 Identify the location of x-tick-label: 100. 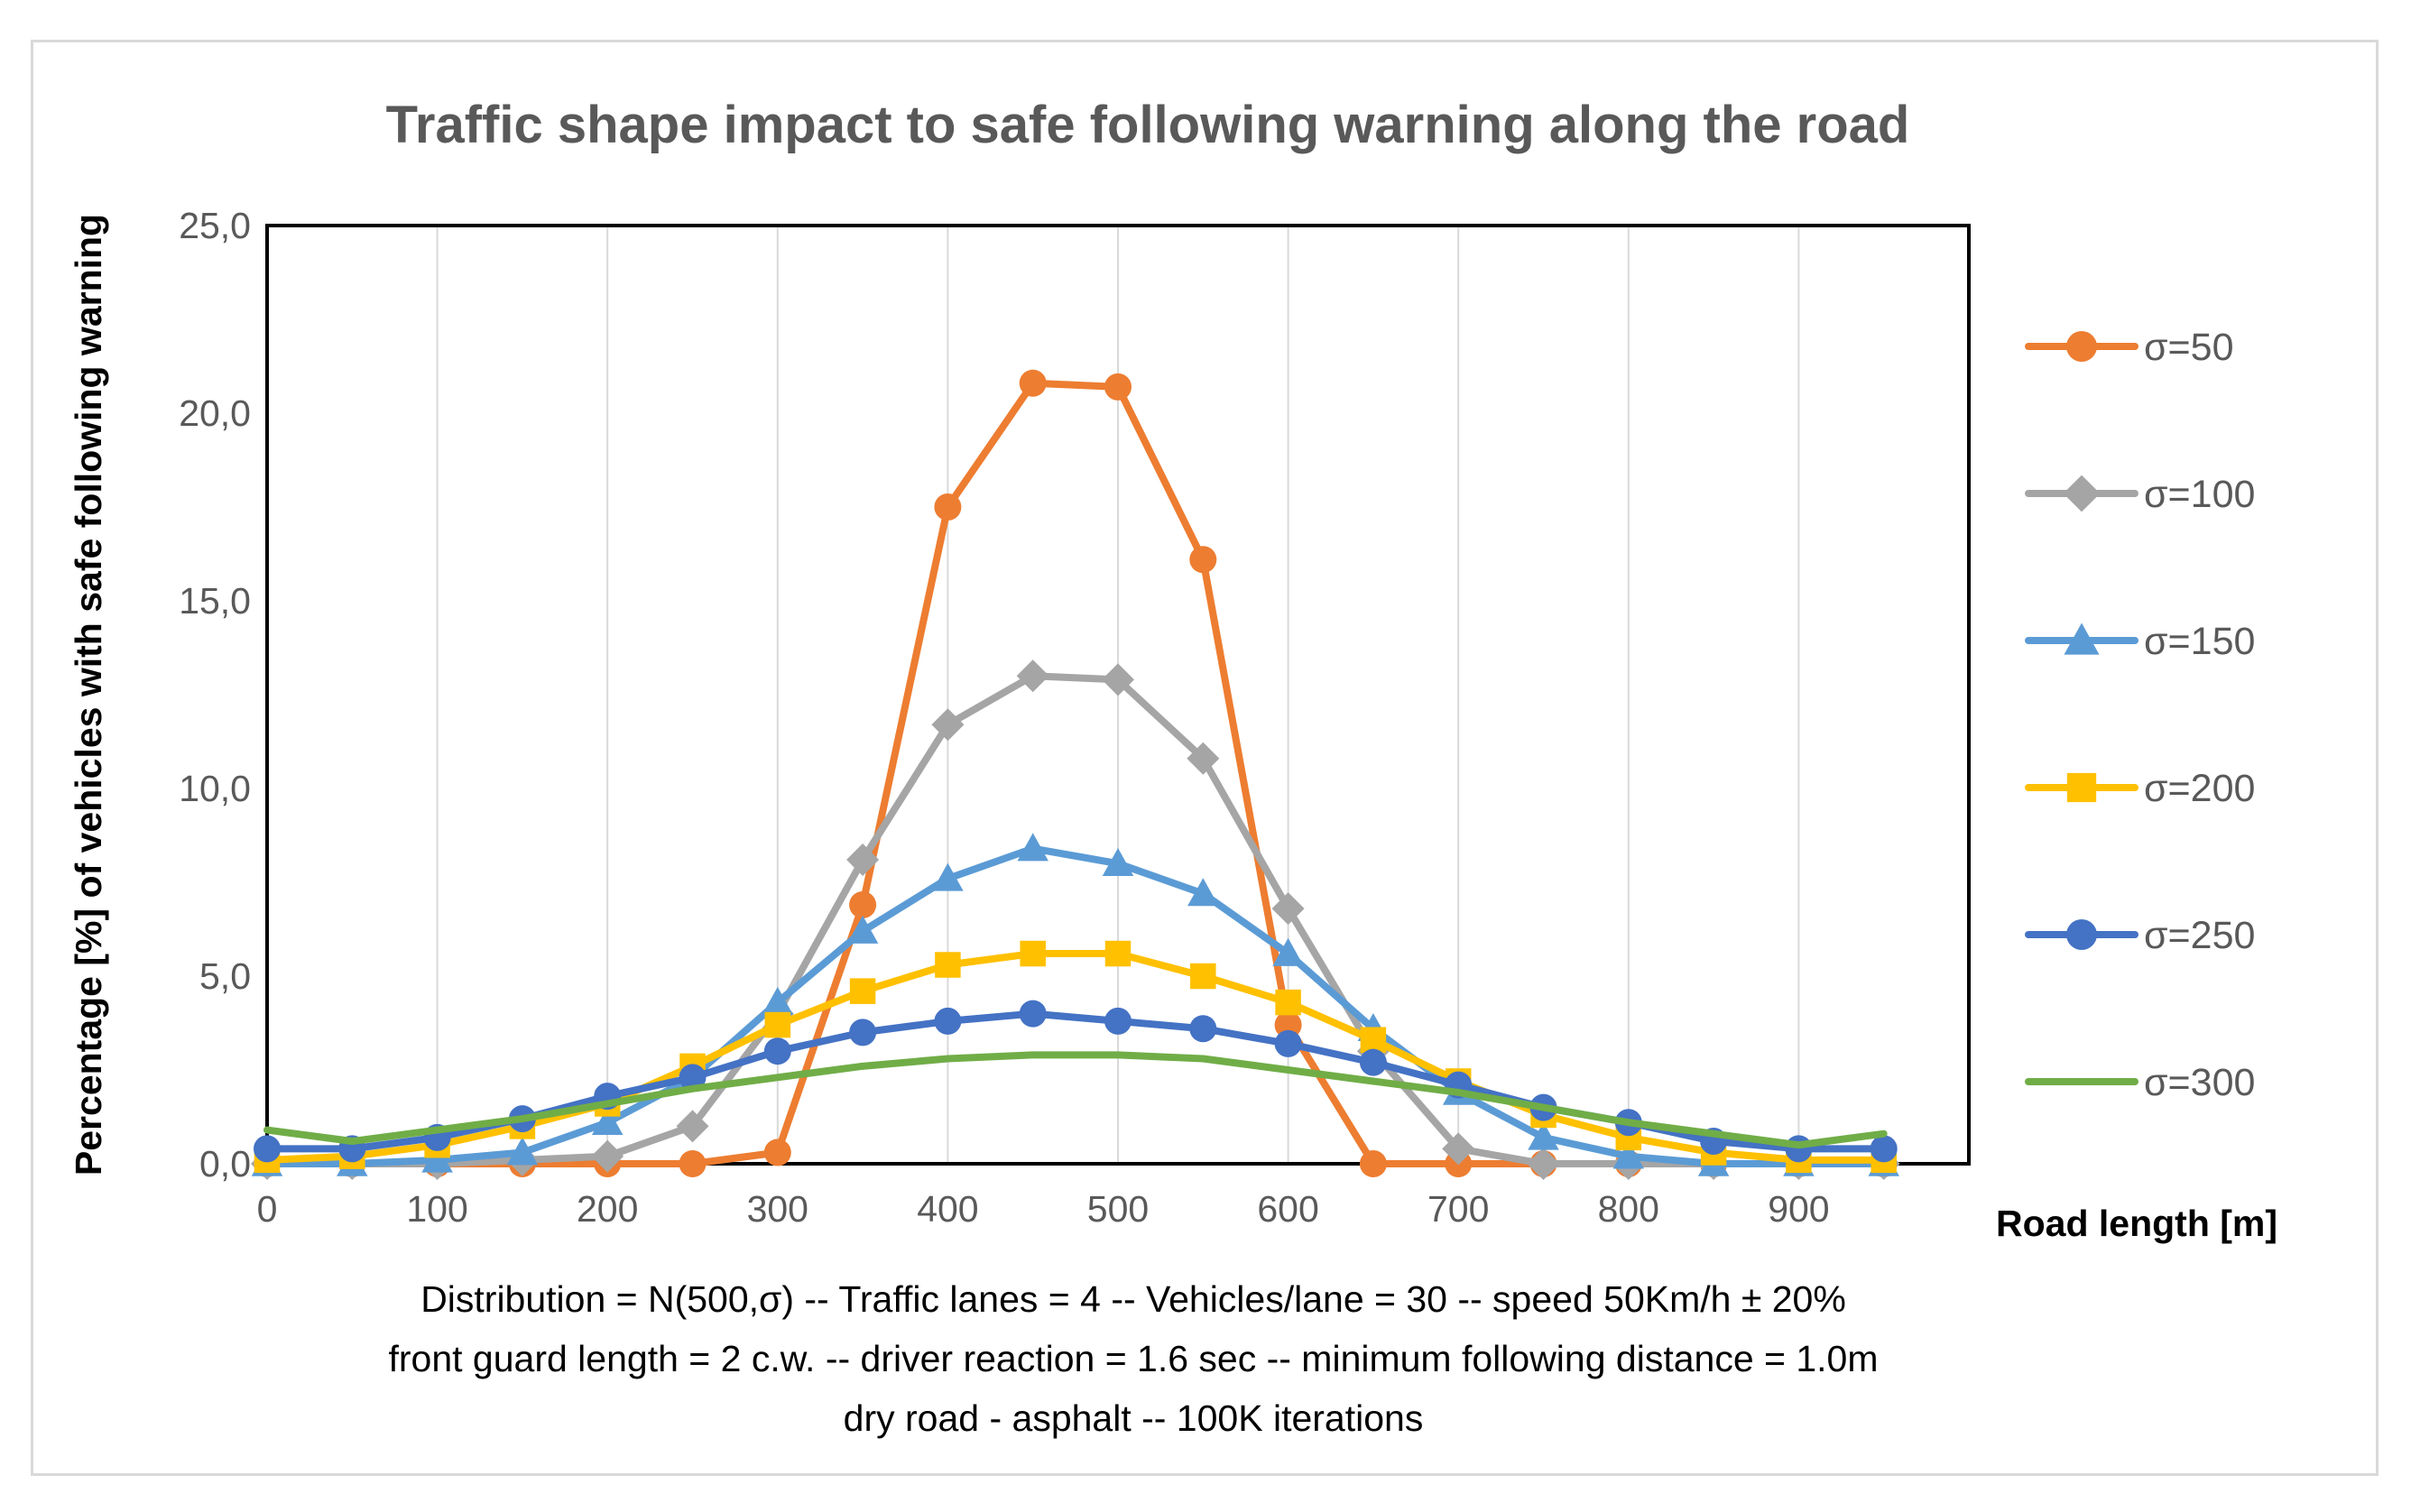
(436, 1209).